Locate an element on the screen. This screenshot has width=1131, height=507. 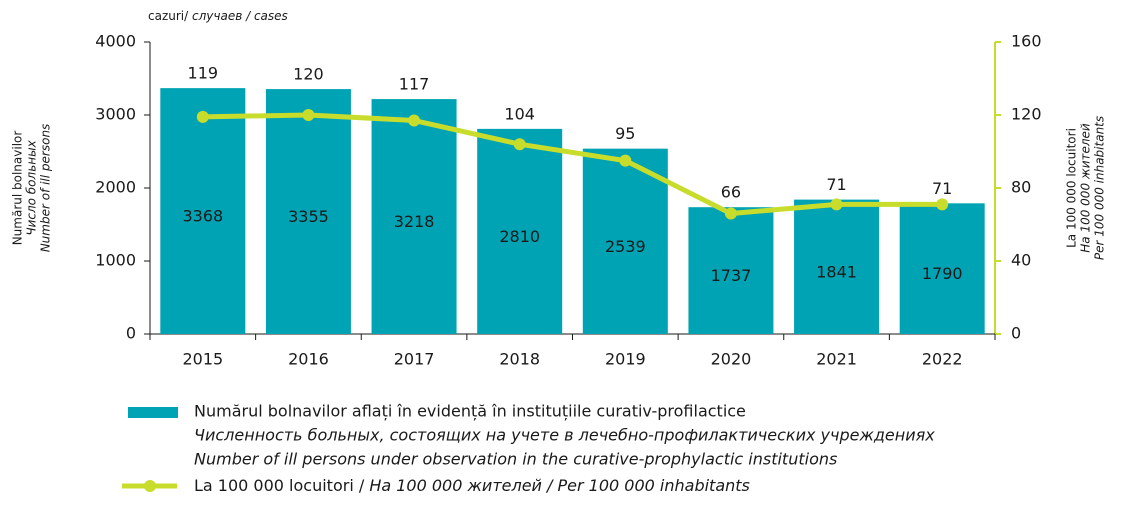
x-tick-label: 2020 is located at coordinates (731, 359).